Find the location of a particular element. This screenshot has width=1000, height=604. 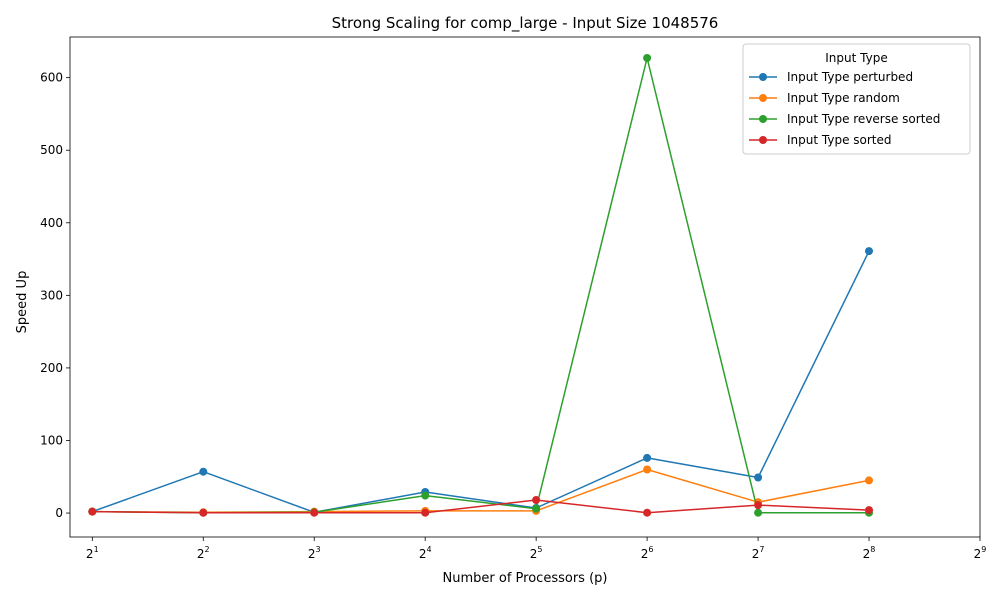

legend-item: Input Type random is located at coordinates (824, 98).